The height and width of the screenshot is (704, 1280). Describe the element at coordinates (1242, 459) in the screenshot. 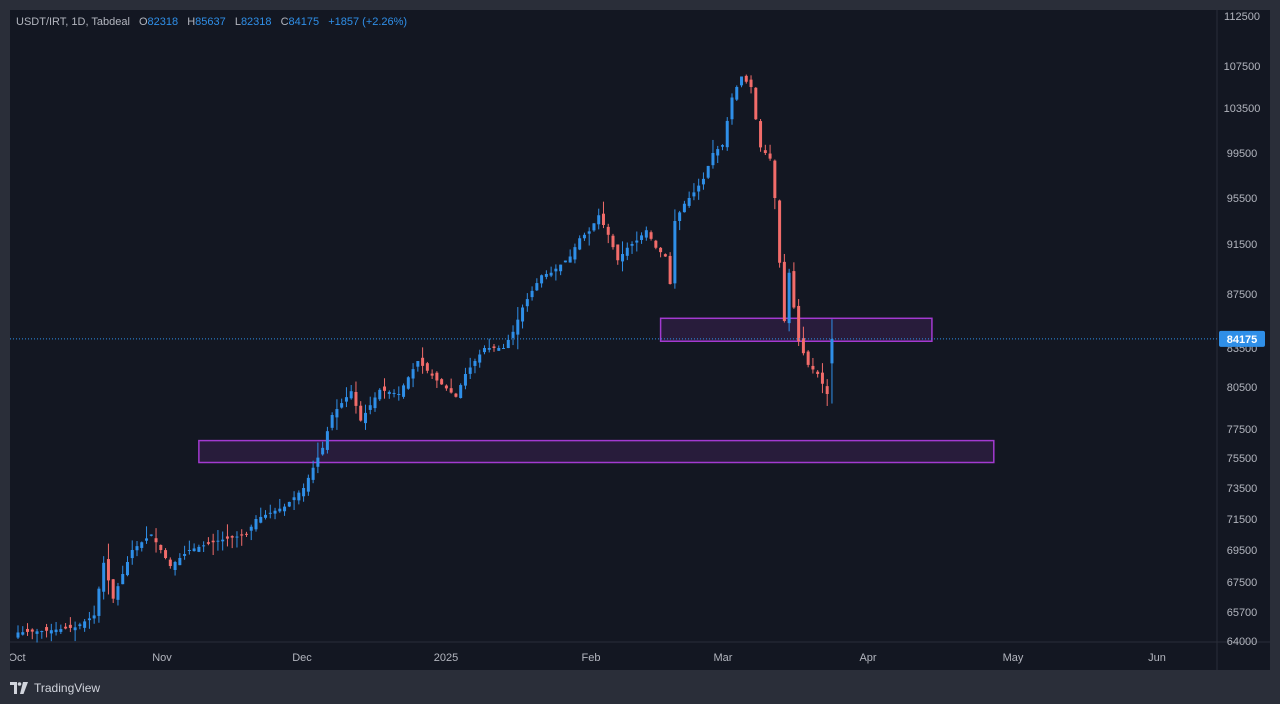

I see `y-tick-label: 75500` at that location.